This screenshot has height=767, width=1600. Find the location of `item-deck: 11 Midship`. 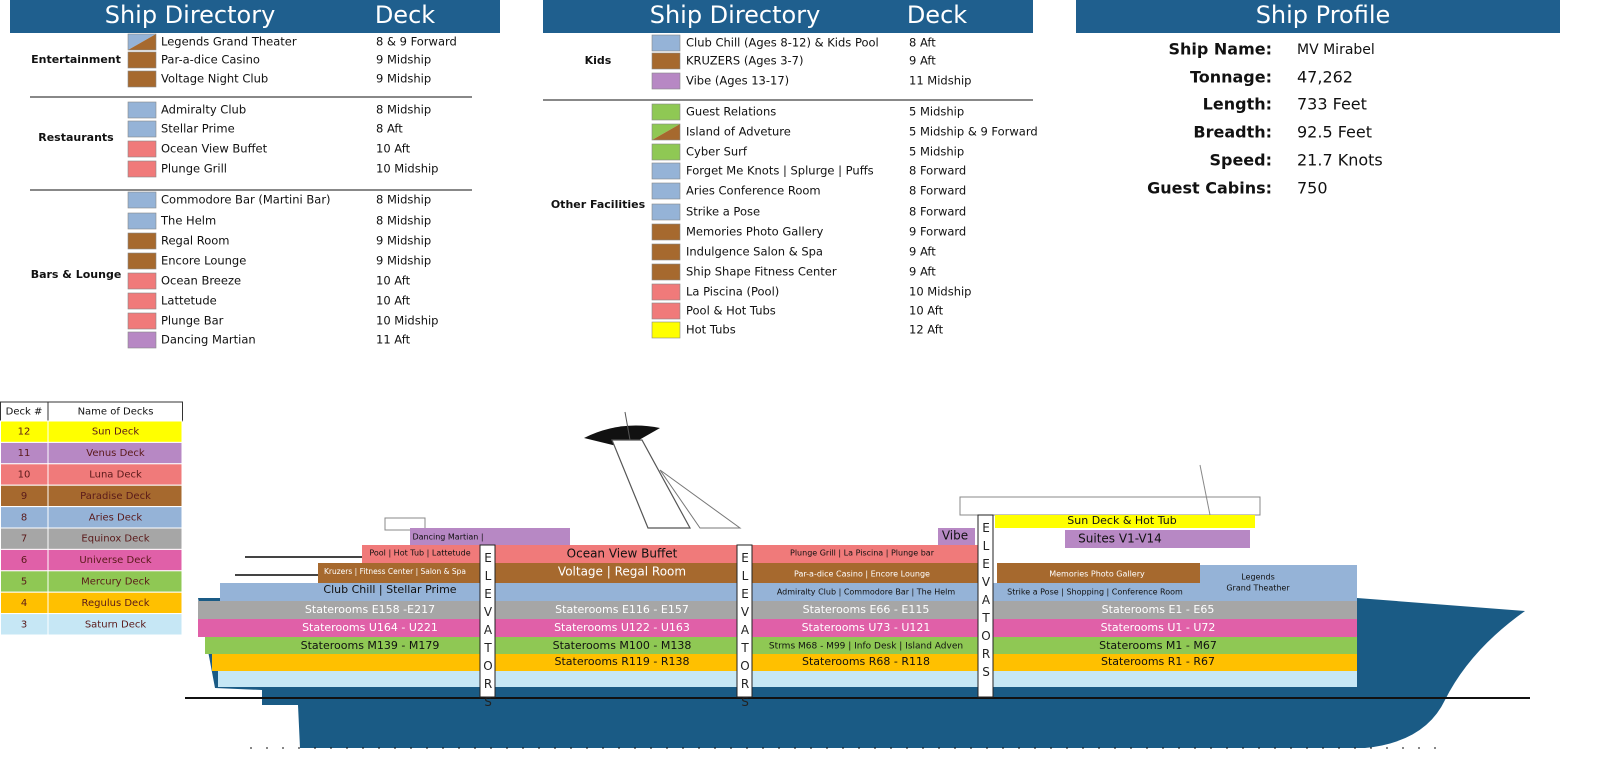

item-deck: 11 Midship is located at coordinates (940, 81).